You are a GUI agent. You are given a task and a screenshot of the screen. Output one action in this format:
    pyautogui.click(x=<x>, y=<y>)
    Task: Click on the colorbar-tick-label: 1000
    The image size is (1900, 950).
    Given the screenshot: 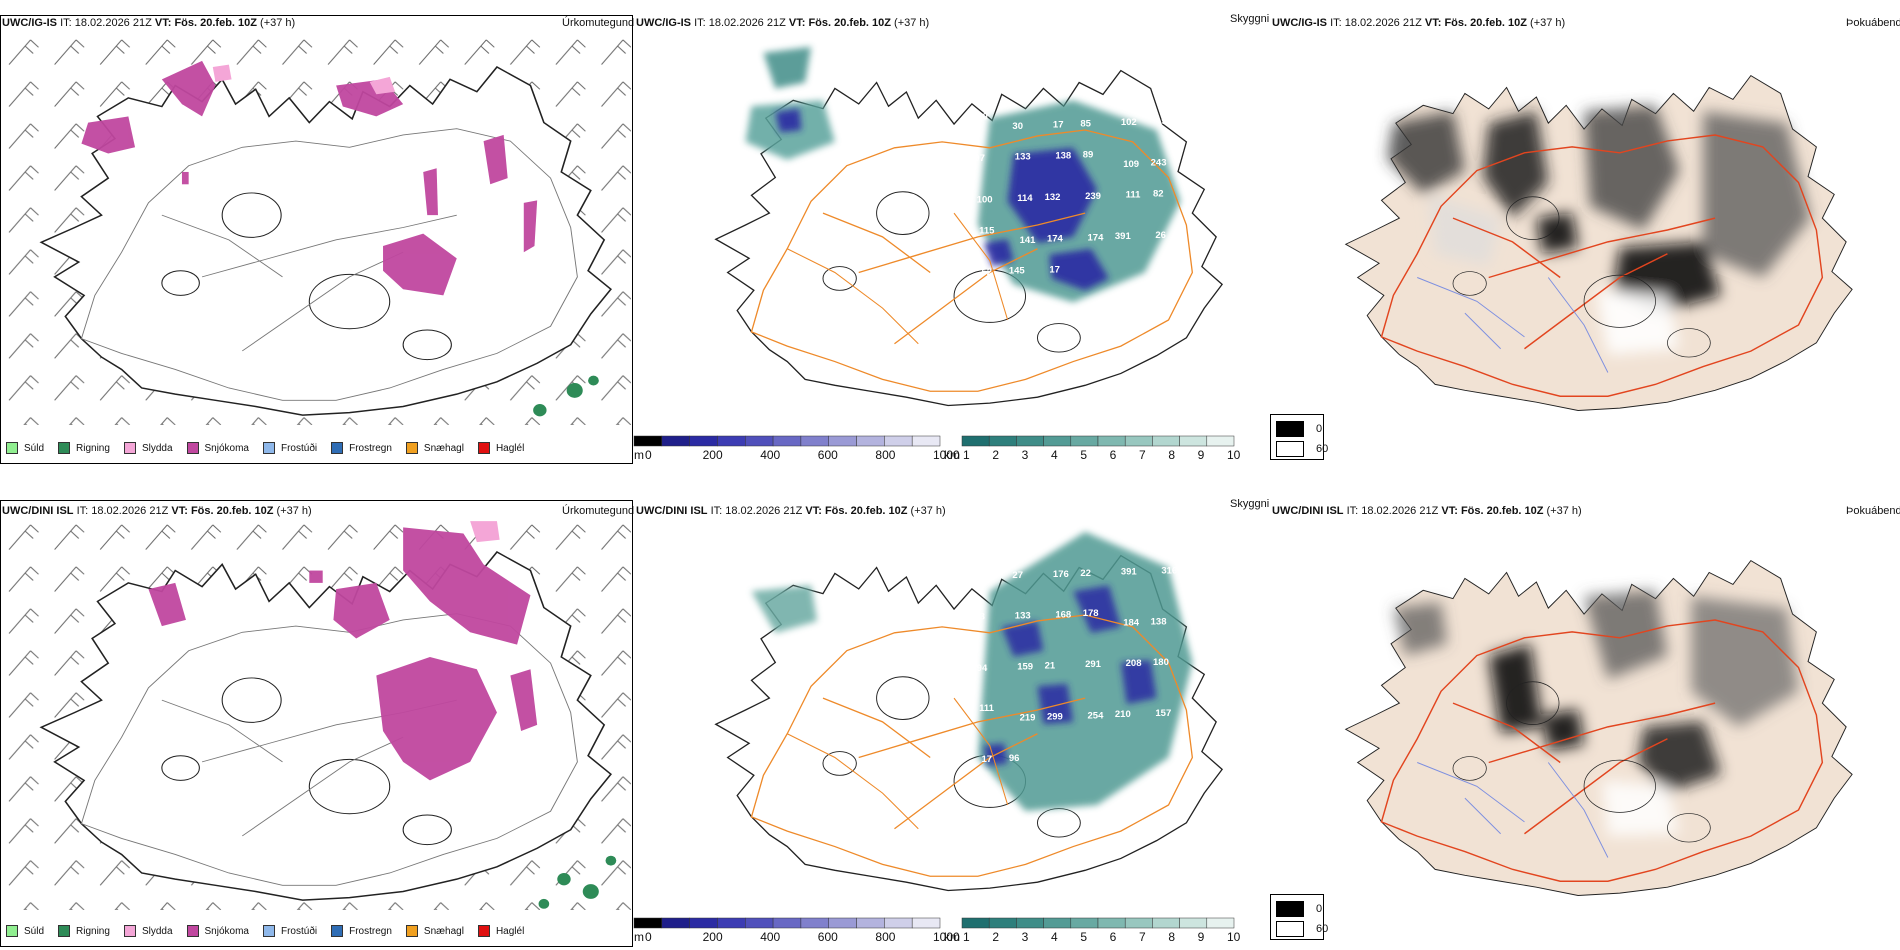 What is the action you would take?
    pyautogui.click(x=946, y=937)
    